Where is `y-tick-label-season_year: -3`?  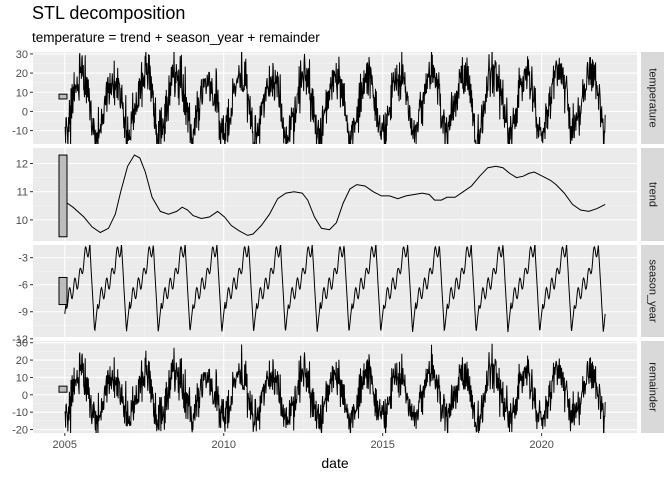 y-tick-label-season_year: -3 is located at coordinates (23, 259).